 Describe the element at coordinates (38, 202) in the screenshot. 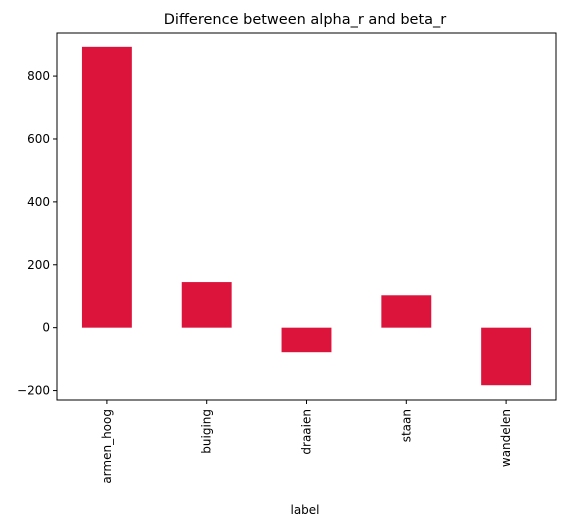

I see `y-tick-label: 400` at that location.